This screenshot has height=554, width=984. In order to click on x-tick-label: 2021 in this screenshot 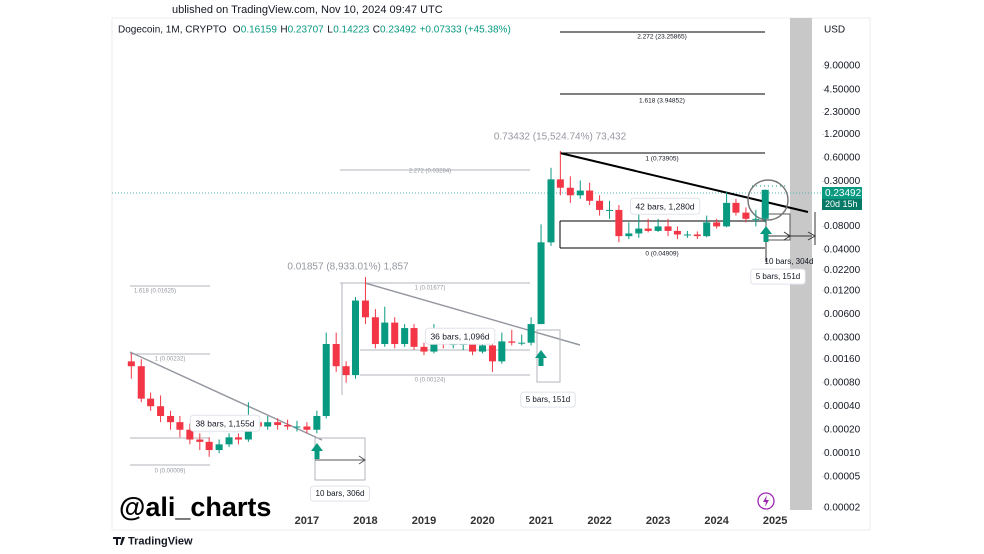, I will do `click(541, 521)`.